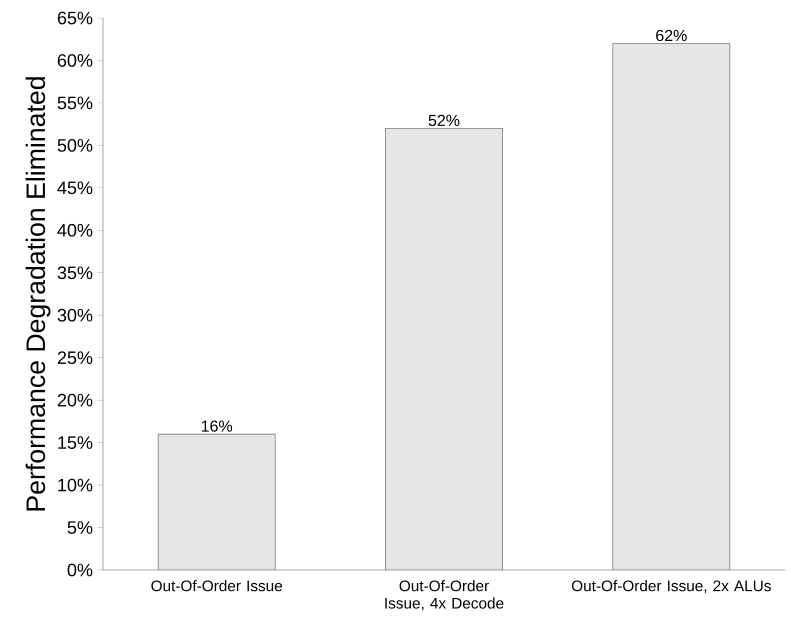 This screenshot has height=621, width=791. What do you see at coordinates (80, 570) in the screenshot?
I see `y-tick-label: 0%` at bounding box center [80, 570].